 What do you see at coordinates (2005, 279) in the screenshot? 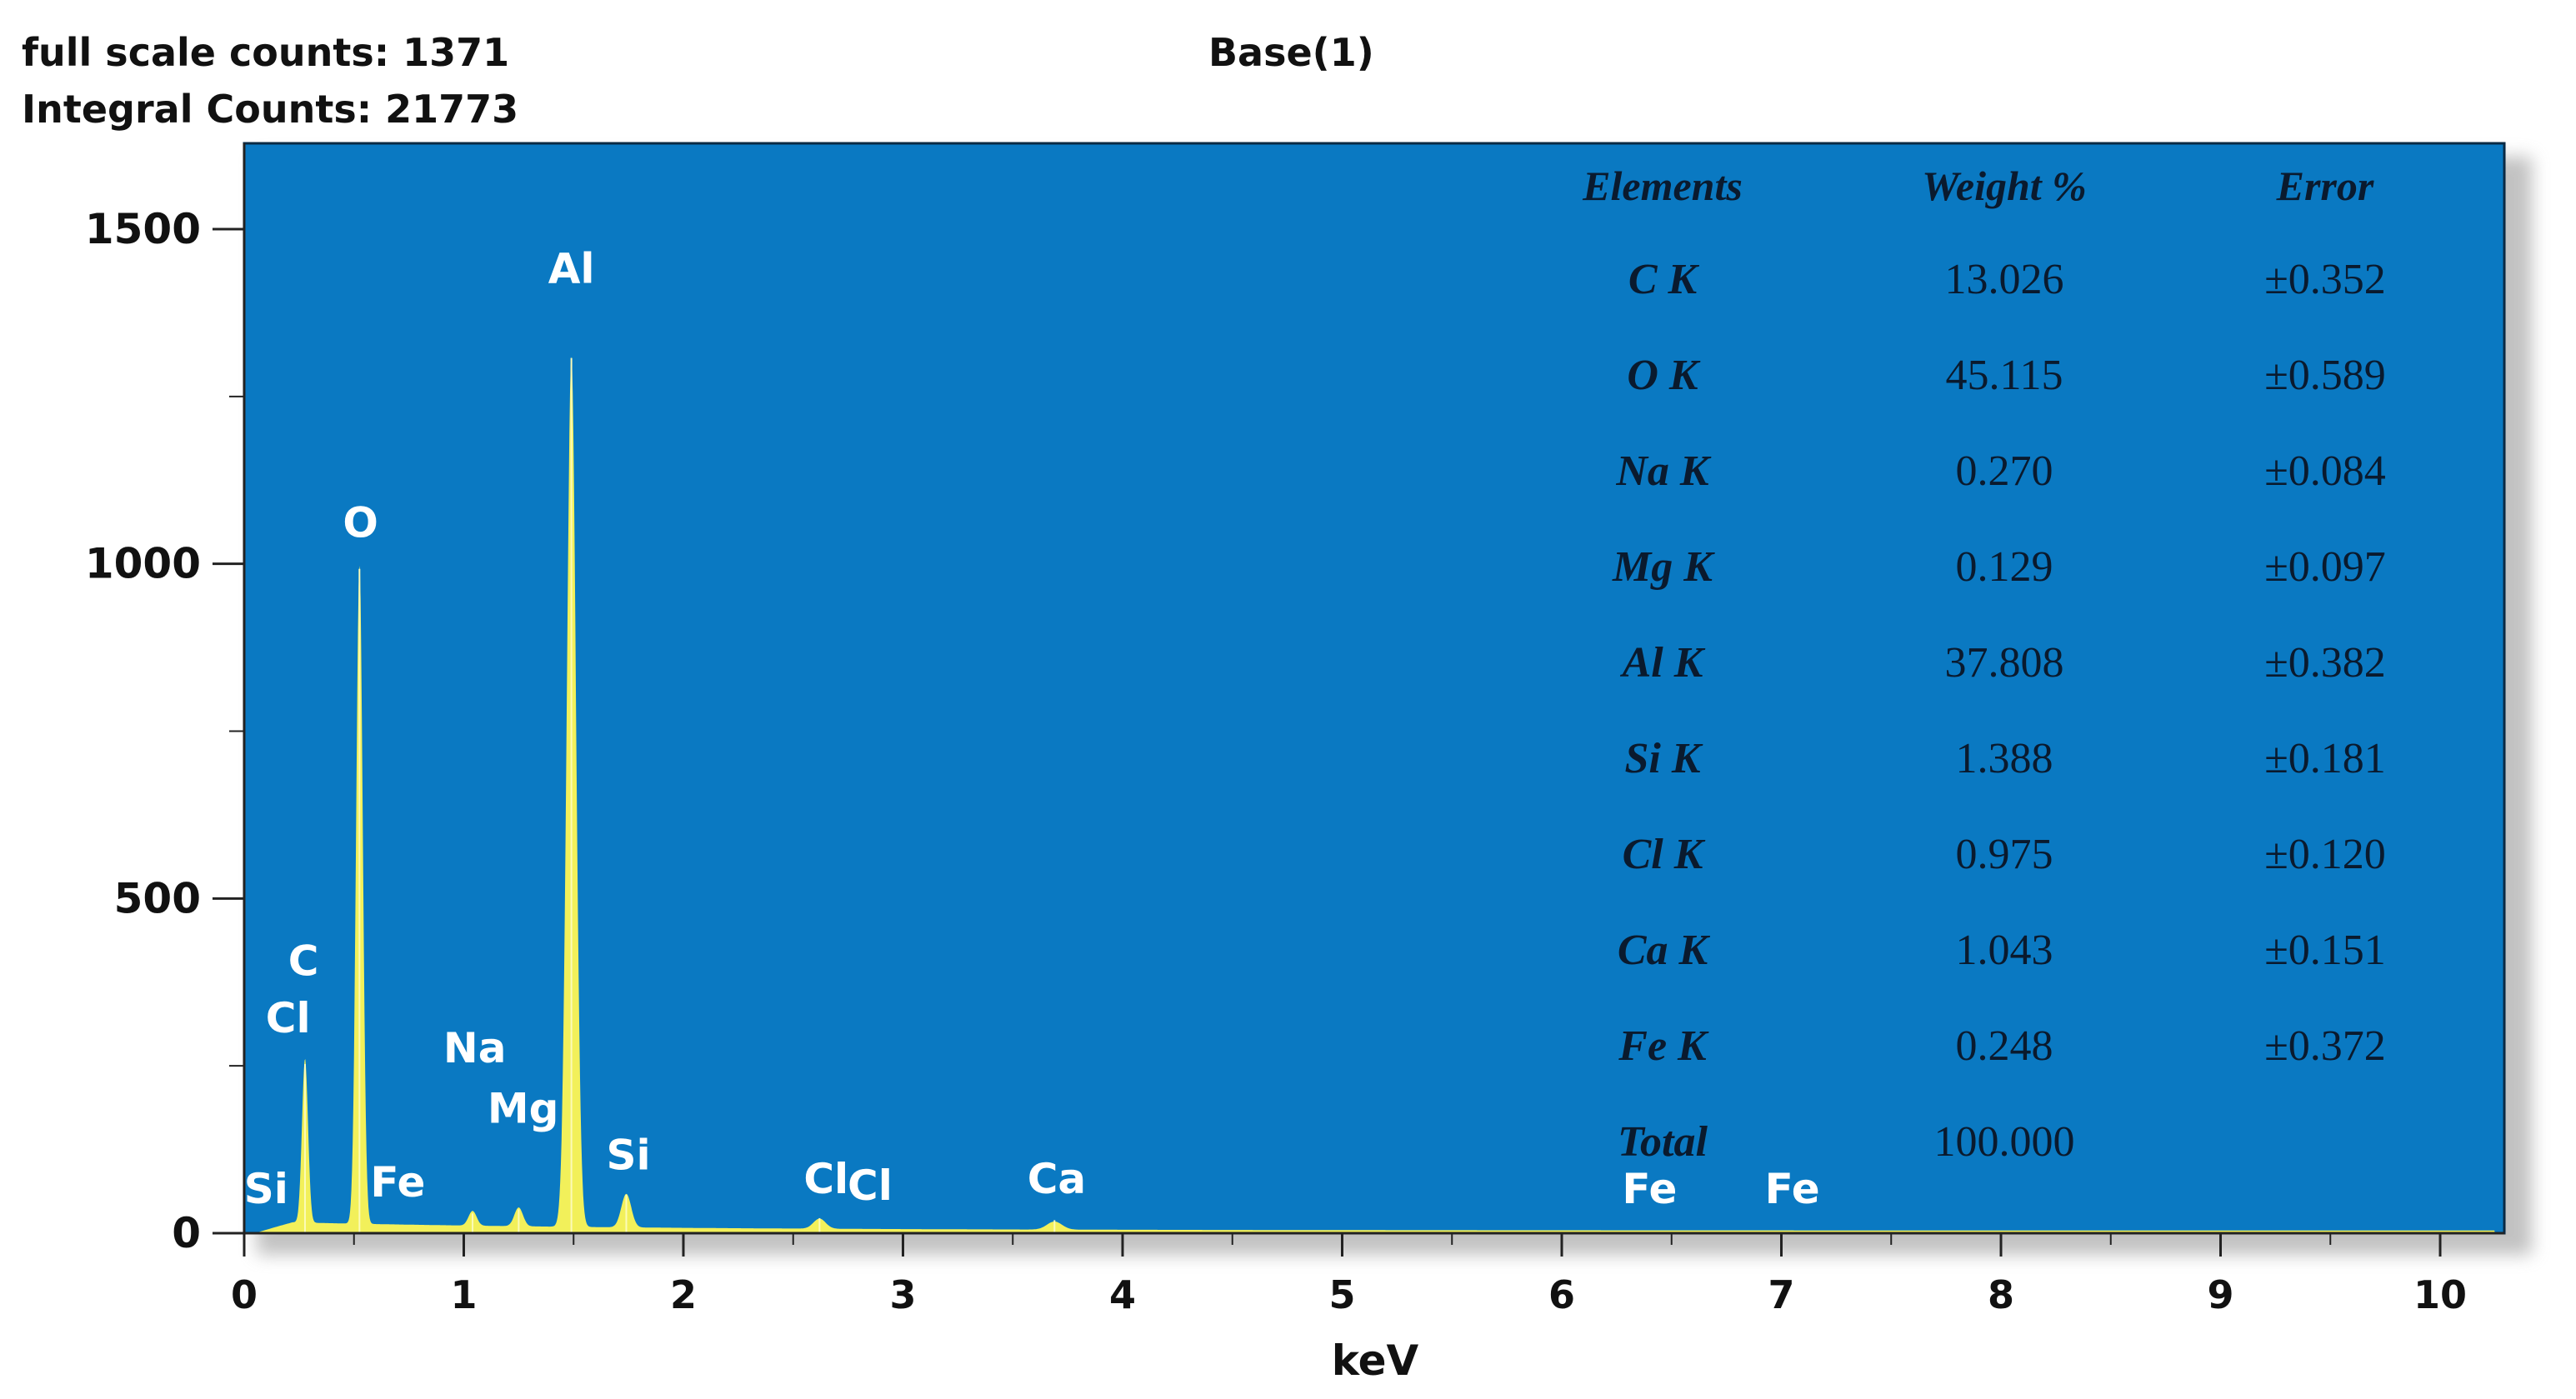
I see `table-cell: 13.026` at bounding box center [2005, 279].